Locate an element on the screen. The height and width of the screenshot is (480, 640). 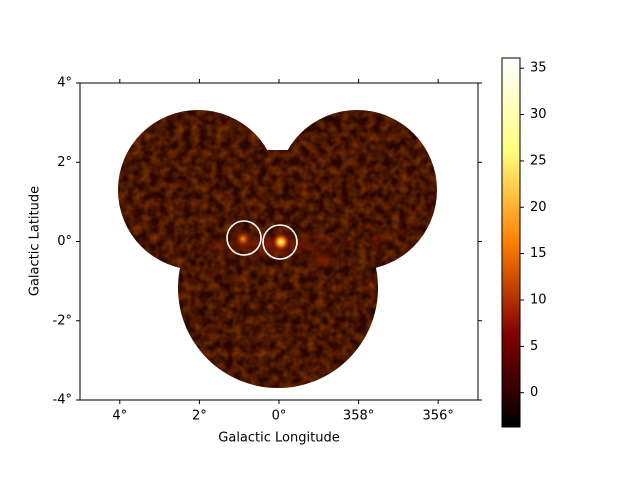
y-axis-label: Galactic Latitude is located at coordinates (35, 241).